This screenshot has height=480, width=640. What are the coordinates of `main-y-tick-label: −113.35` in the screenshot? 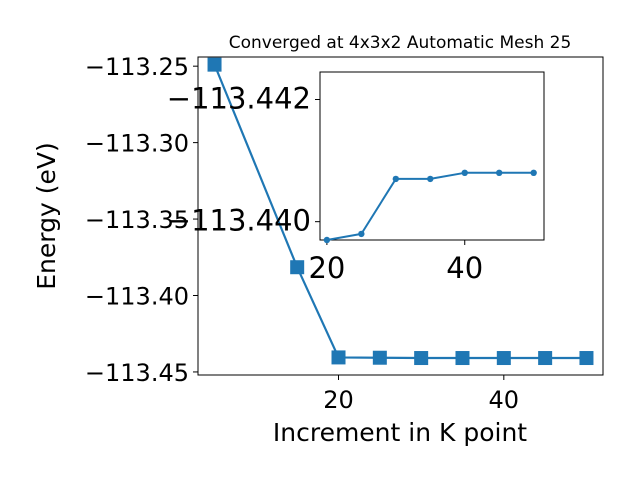 It's located at (137, 220).